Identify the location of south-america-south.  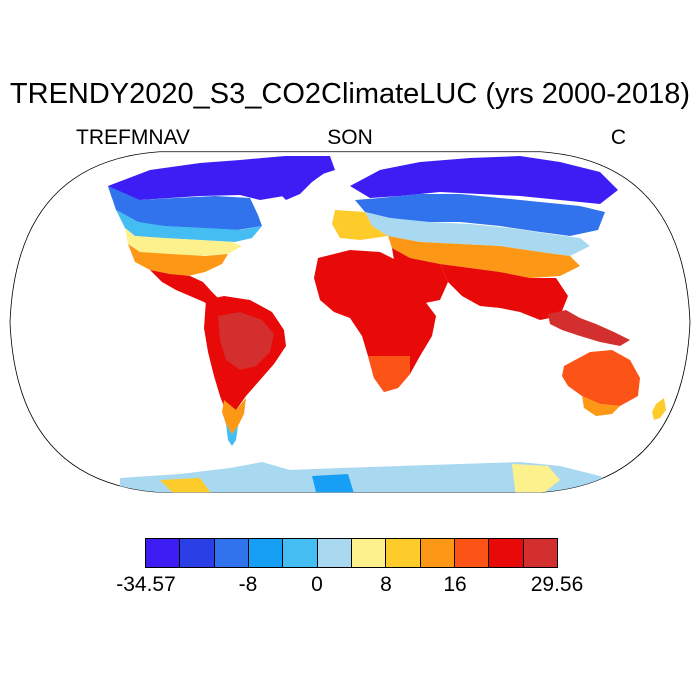
(234, 416).